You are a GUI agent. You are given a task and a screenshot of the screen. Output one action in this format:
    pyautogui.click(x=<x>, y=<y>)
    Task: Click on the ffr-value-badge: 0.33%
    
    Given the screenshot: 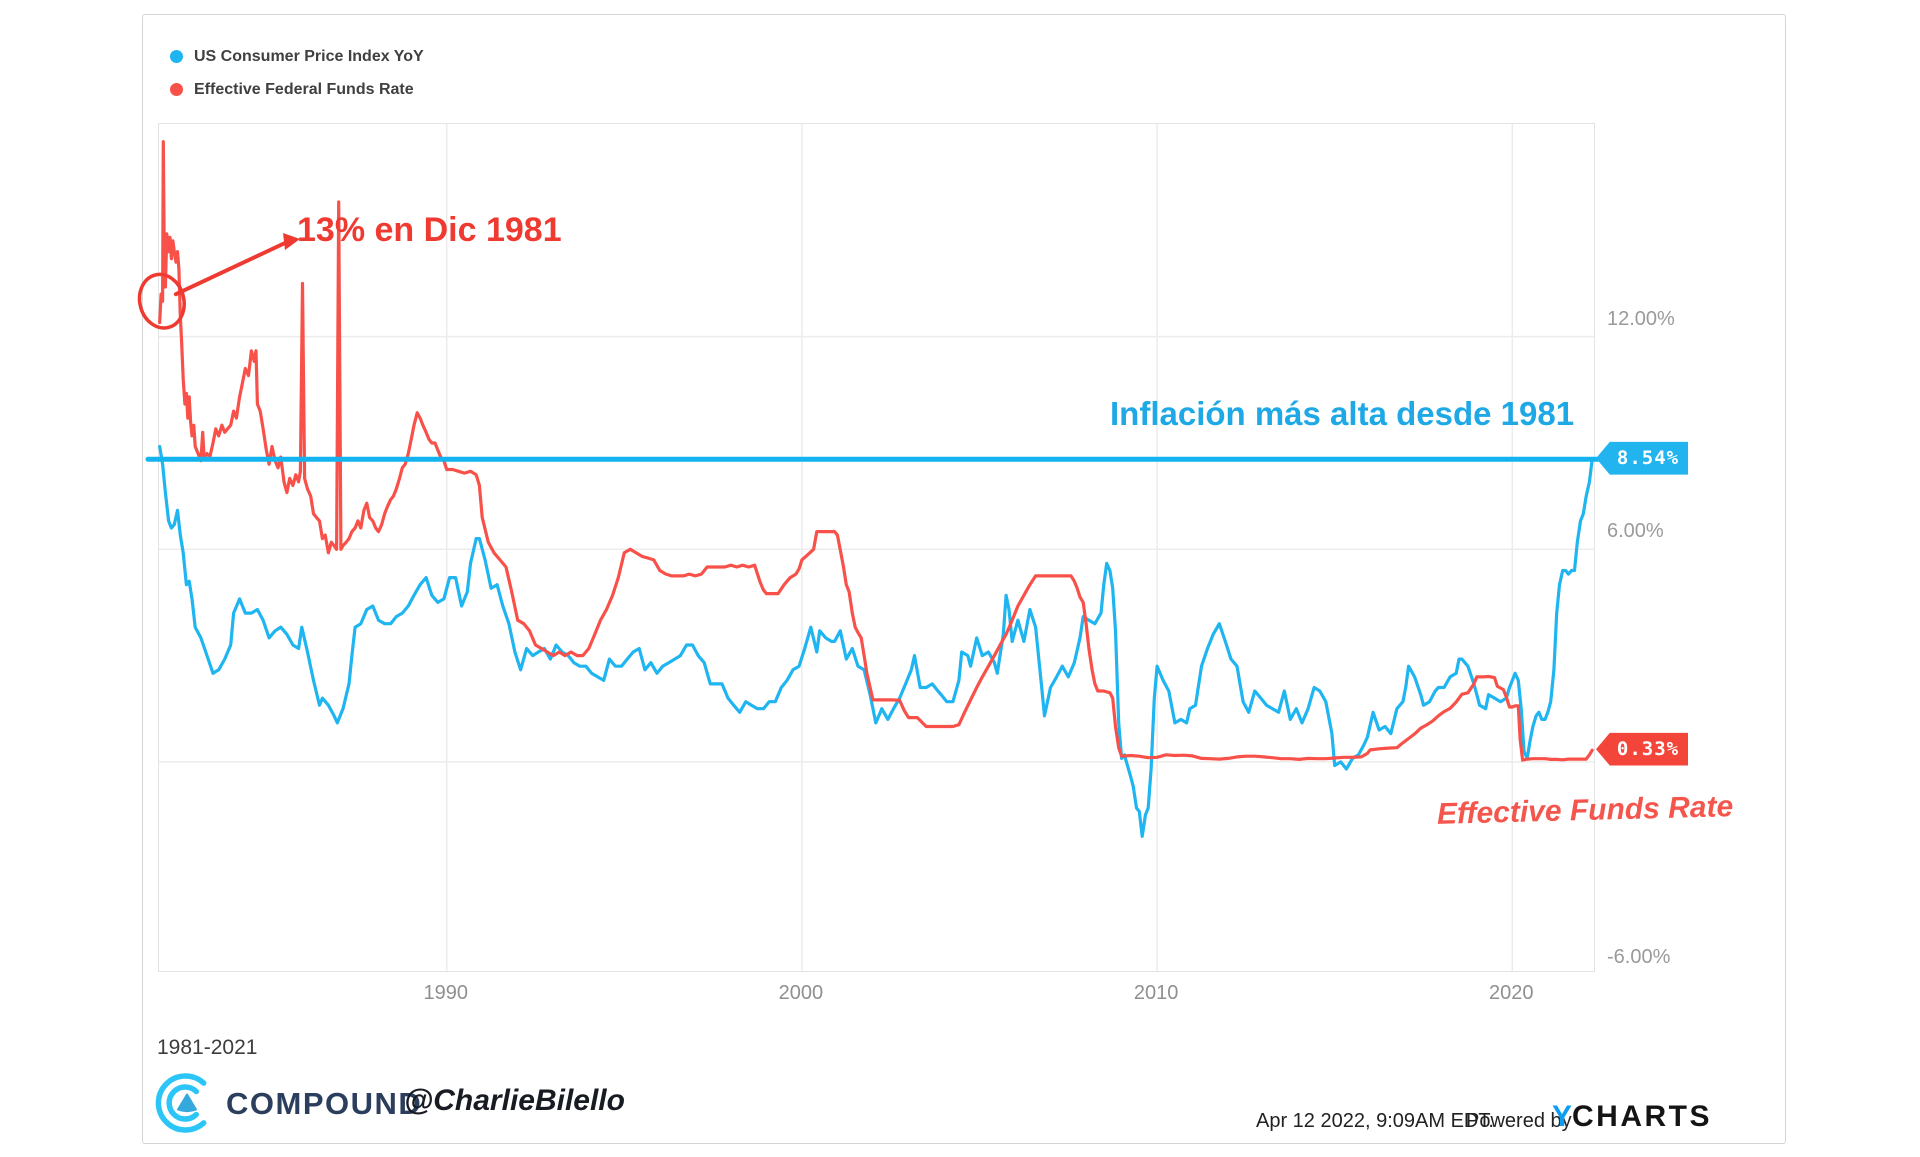 What is the action you would take?
    pyautogui.click(x=1642, y=749)
    